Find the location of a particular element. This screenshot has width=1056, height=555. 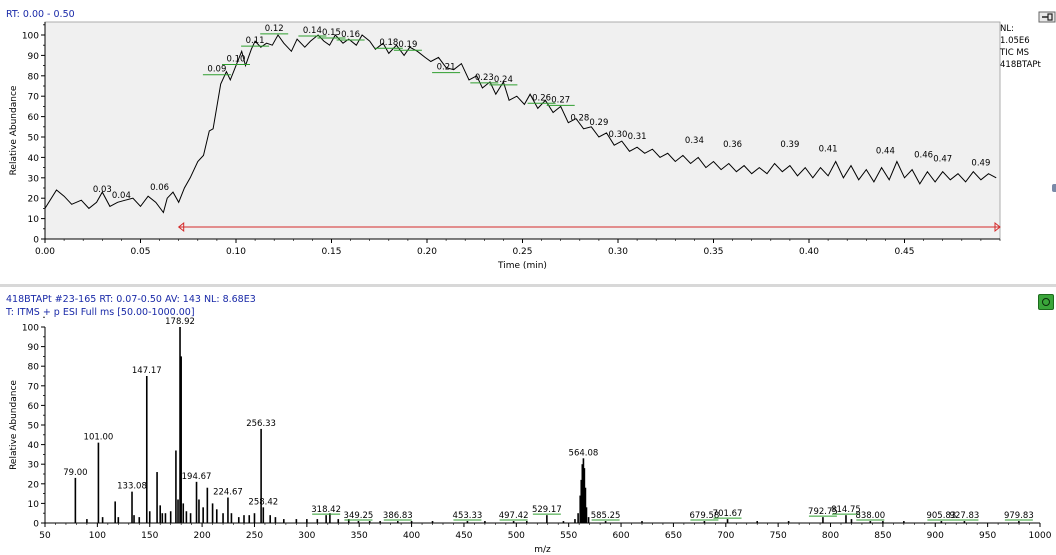

peak-label: 386.83 is located at coordinates (398, 516).